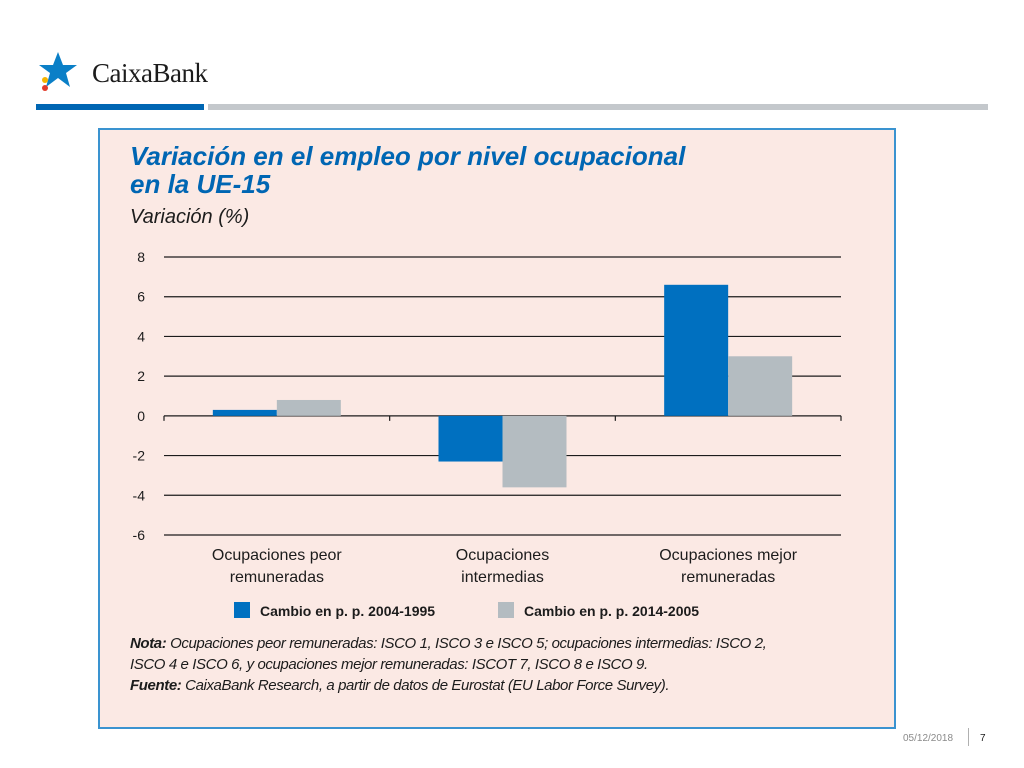 Image resolution: width=1024 pixels, height=768 pixels. What do you see at coordinates (598, 107) in the screenshot?
I see `header-divider-grey` at bounding box center [598, 107].